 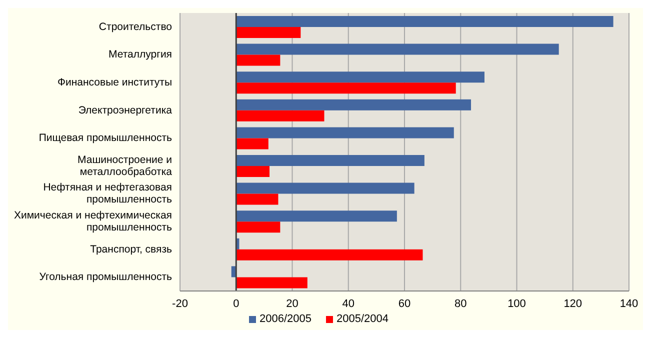 What do you see at coordinates (140, 54) in the screenshot?
I see `y-tick-label: Металлургия` at bounding box center [140, 54].